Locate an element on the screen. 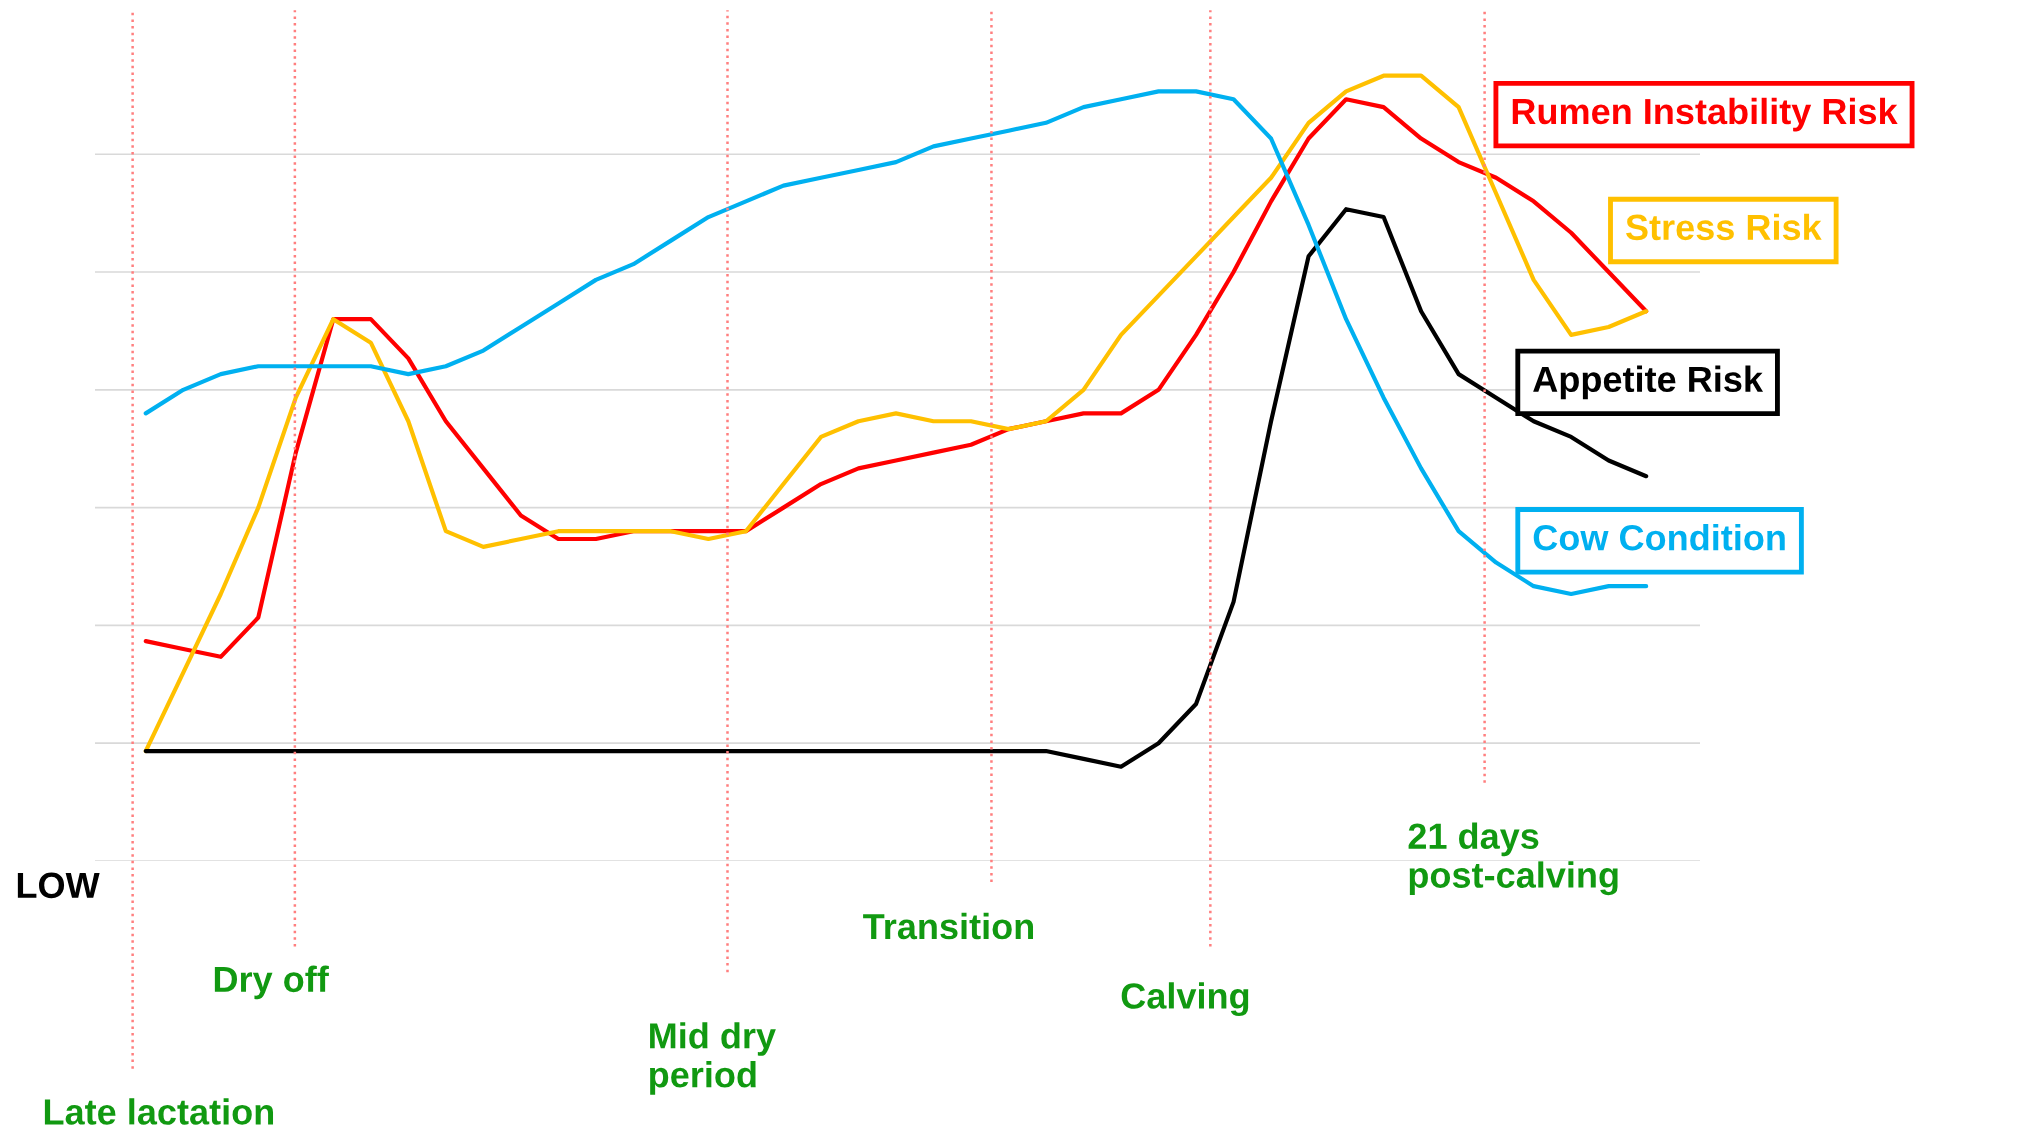  text: Stress Risk is located at coordinates (1723, 227).